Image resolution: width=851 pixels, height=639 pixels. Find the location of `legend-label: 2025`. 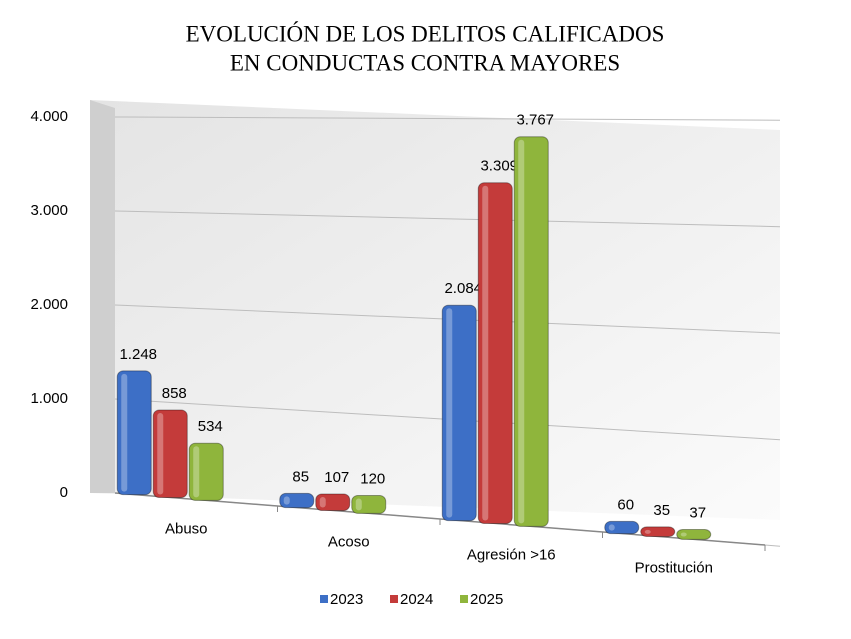

legend-label: 2025 is located at coordinates (486, 599).